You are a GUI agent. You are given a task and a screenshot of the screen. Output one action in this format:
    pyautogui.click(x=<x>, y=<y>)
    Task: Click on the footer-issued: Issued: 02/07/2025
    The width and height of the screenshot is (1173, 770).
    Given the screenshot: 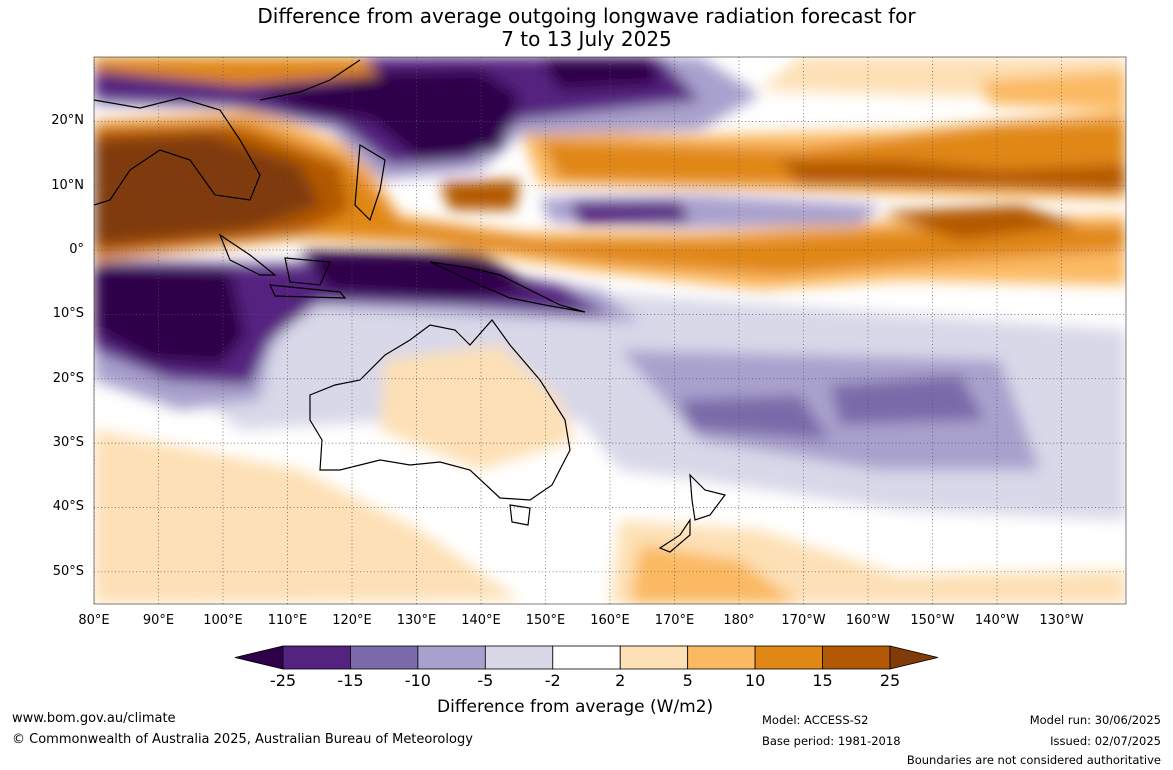 What is the action you would take?
    pyautogui.click(x=1105, y=741)
    